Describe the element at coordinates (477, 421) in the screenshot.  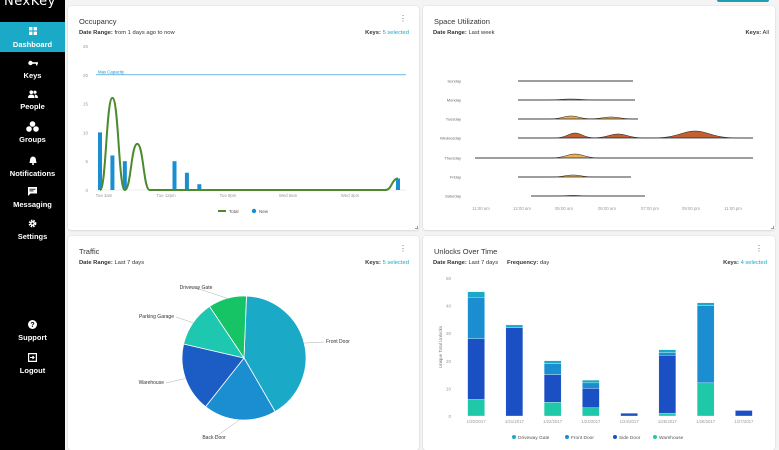
I see `x-tick-label: 1/20/2017` at that location.